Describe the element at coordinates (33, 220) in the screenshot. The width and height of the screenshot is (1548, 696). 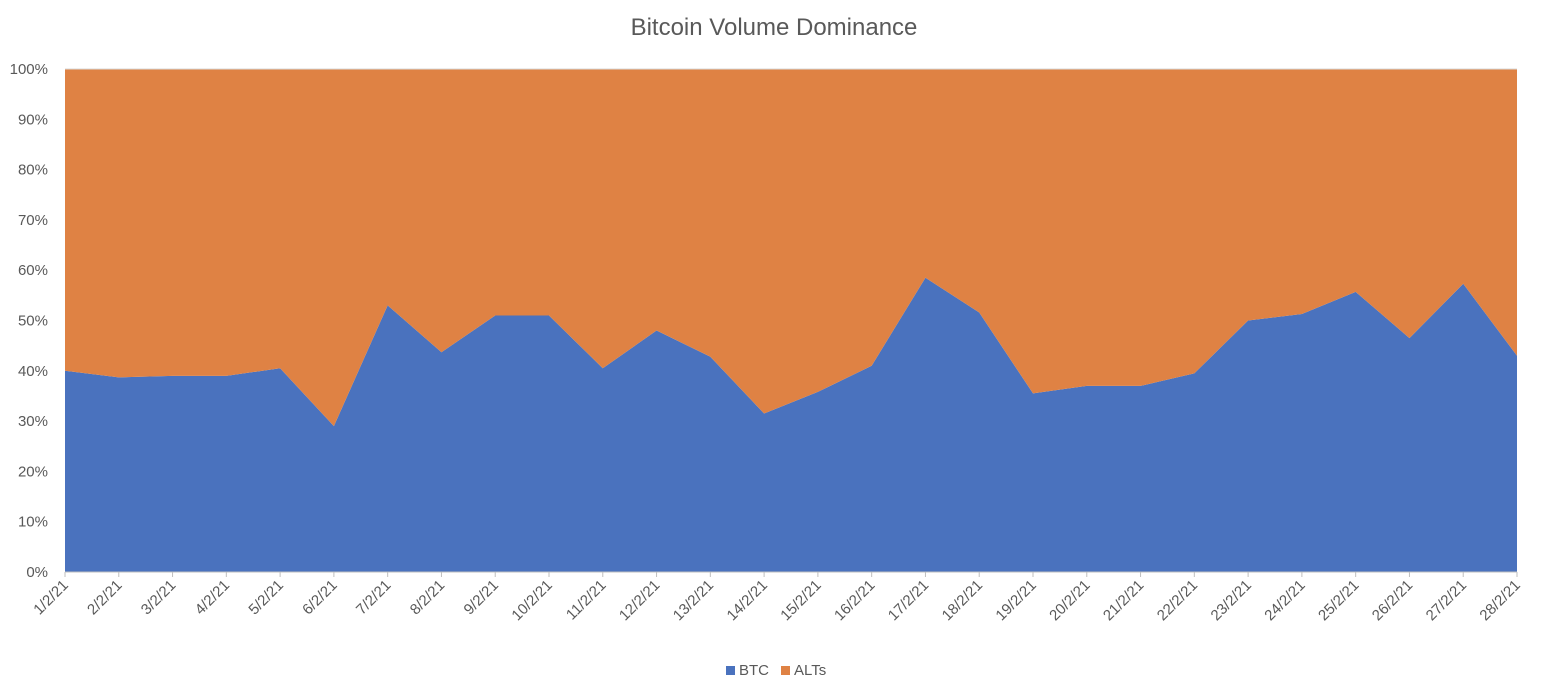
I see `y-tick-label: 70%` at that location.